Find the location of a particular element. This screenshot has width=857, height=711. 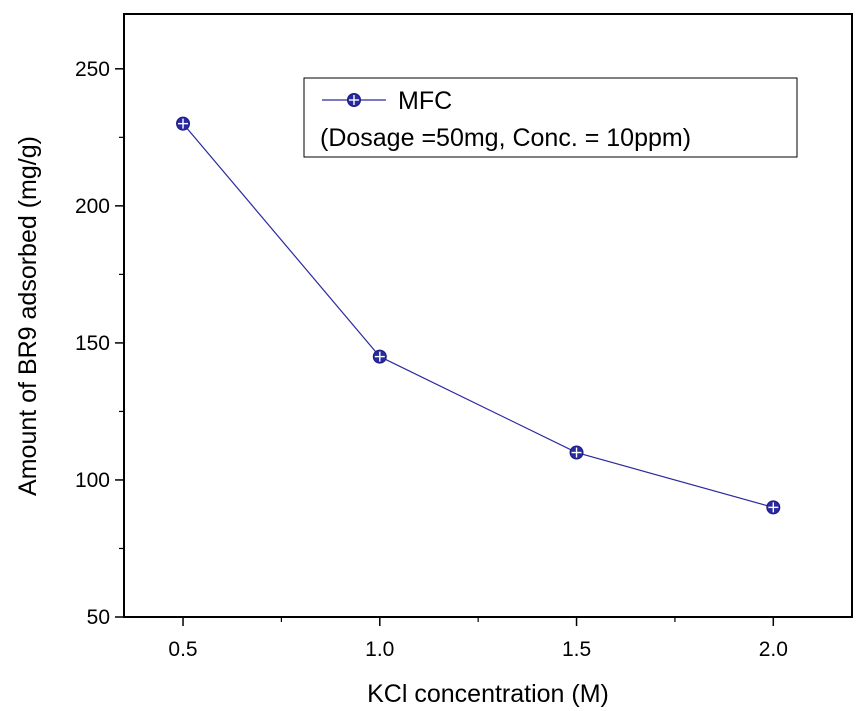

legend-box is located at coordinates (550, 117).